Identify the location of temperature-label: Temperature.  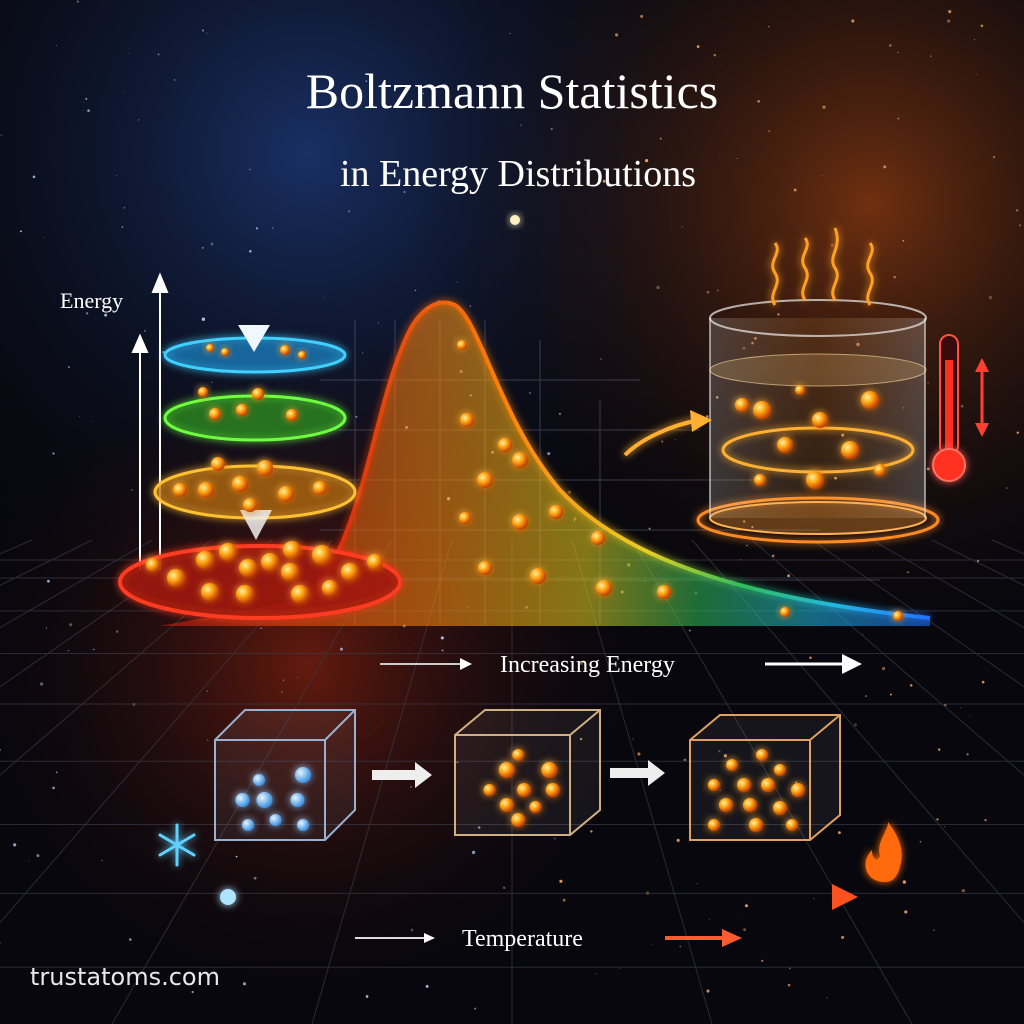
(522, 939).